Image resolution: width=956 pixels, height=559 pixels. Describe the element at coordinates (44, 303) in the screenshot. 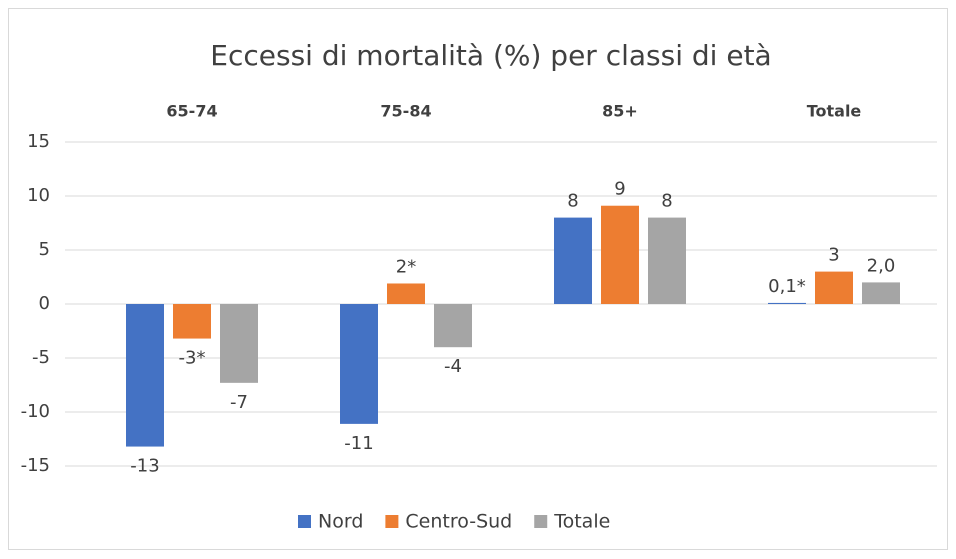

I see `y-tick-label: 0` at that location.